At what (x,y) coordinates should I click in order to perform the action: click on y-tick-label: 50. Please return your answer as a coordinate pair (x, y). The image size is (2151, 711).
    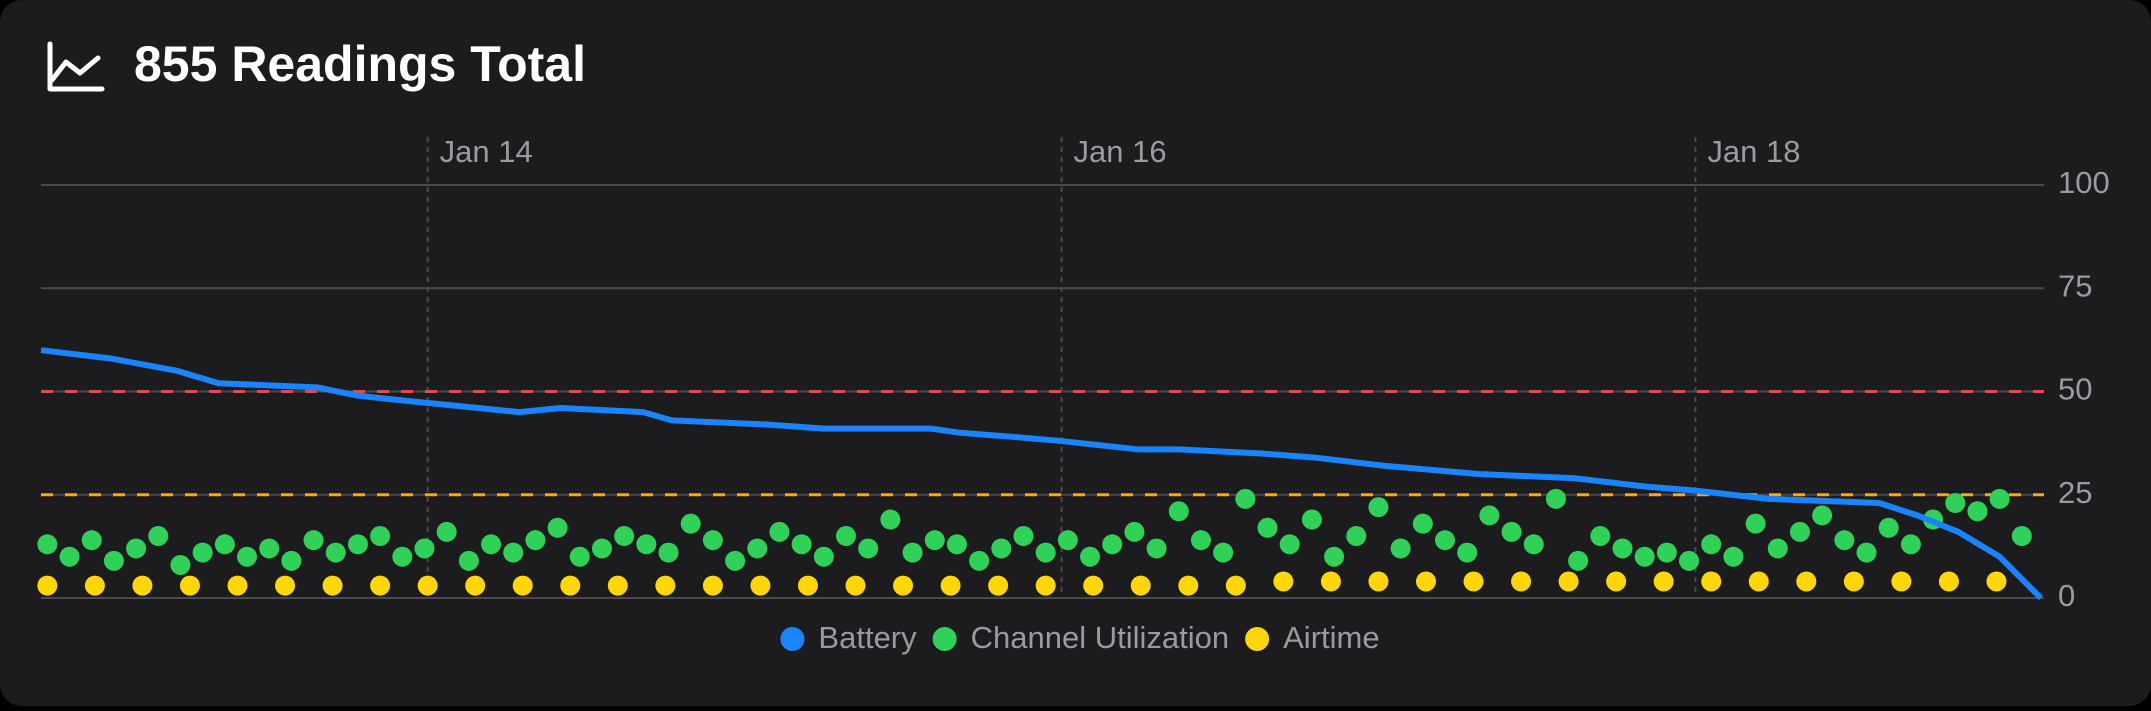
    Looking at the image, I should click on (2075, 389).